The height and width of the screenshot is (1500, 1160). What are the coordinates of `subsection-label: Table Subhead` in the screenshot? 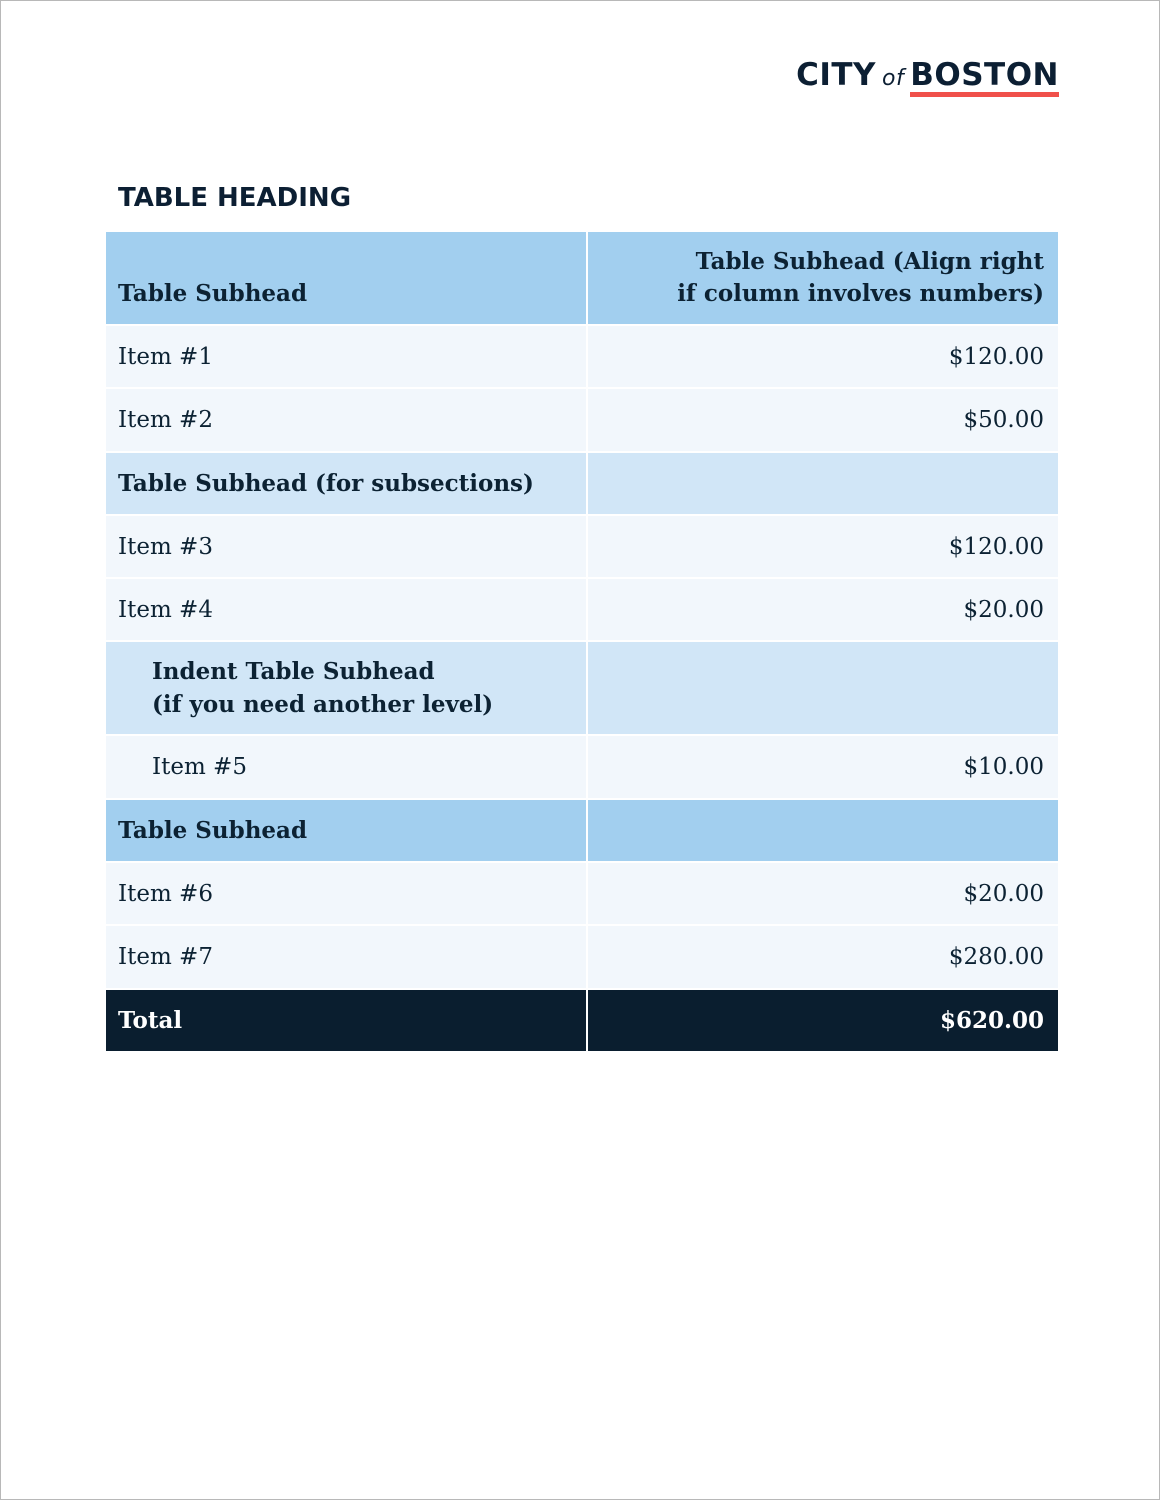 It's located at (346, 830).